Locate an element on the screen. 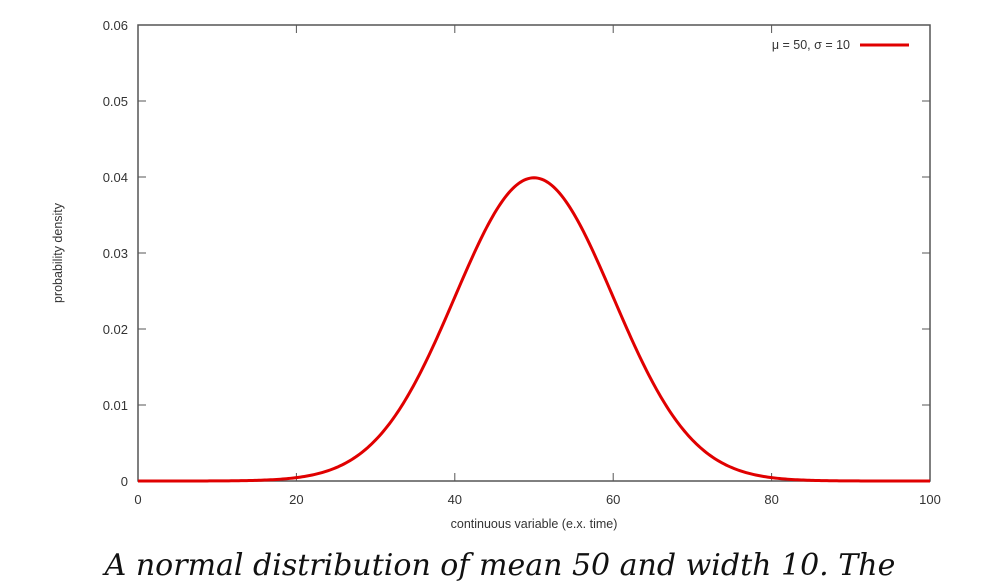 This screenshot has width=1000, height=583. x-tick-label: 60 is located at coordinates (613, 499).